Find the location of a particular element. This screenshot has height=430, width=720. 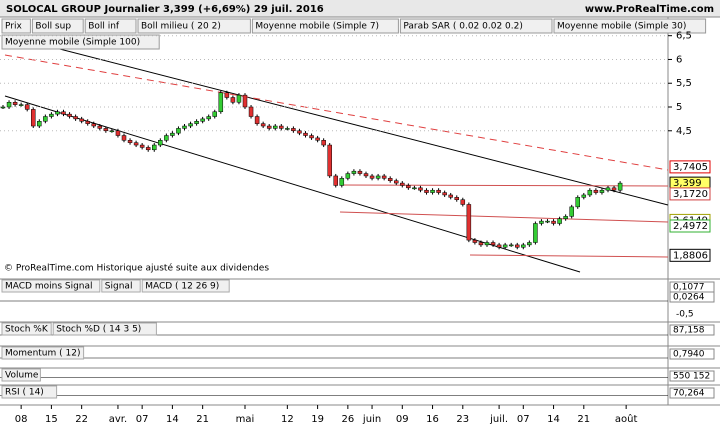

x-tick-label: 09 is located at coordinates (402, 419).